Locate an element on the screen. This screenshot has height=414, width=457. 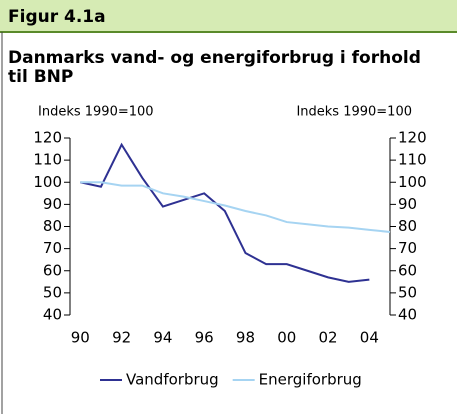
y-tick-label: 110 is located at coordinates (47, 160).